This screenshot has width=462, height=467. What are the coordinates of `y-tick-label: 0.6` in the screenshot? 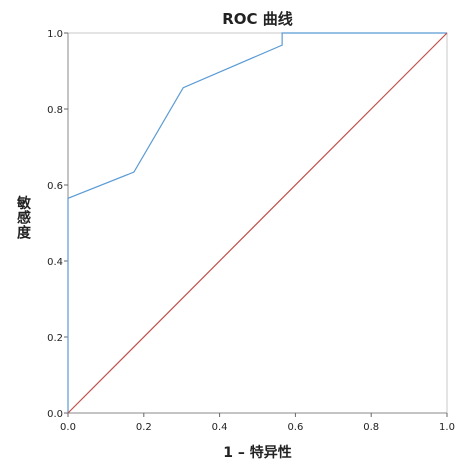 It's located at (55, 186).